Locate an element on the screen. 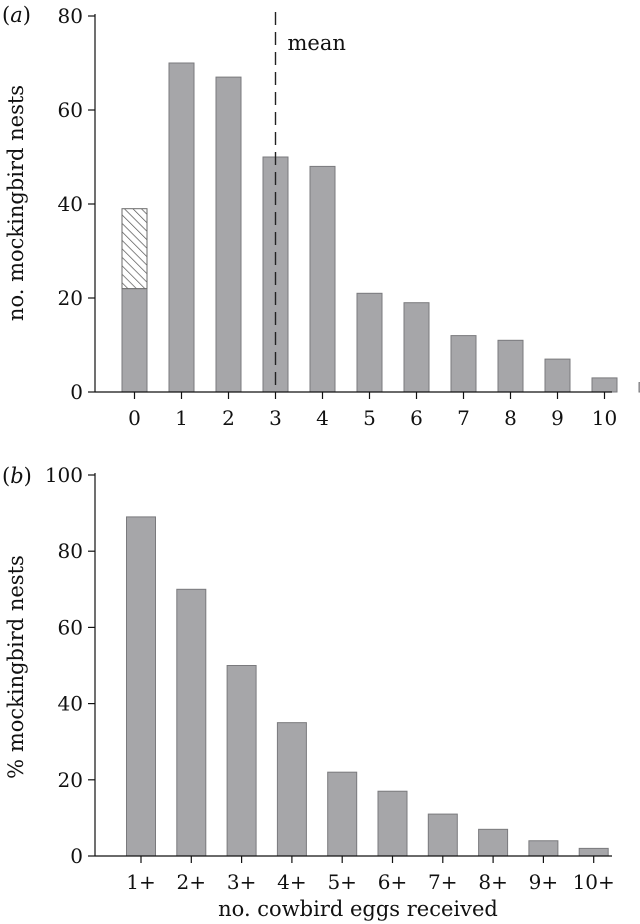 Image resolution: width=640 pixels, height=924 pixels. panel-b-y-tick-label: 60 is located at coordinates (70, 627).